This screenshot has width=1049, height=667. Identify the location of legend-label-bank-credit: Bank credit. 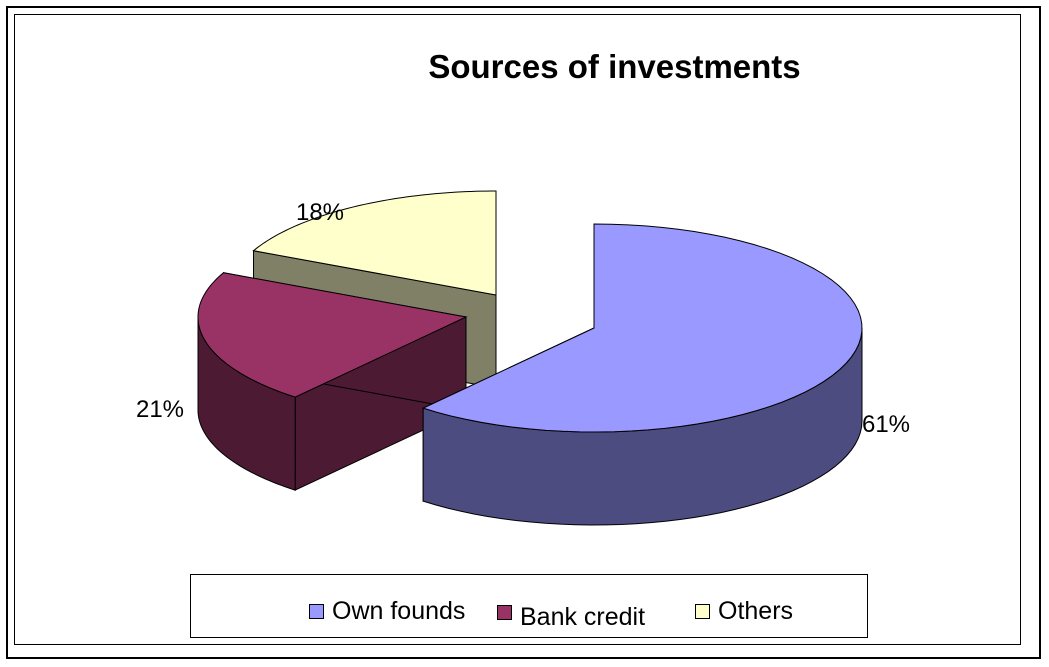
(583, 617).